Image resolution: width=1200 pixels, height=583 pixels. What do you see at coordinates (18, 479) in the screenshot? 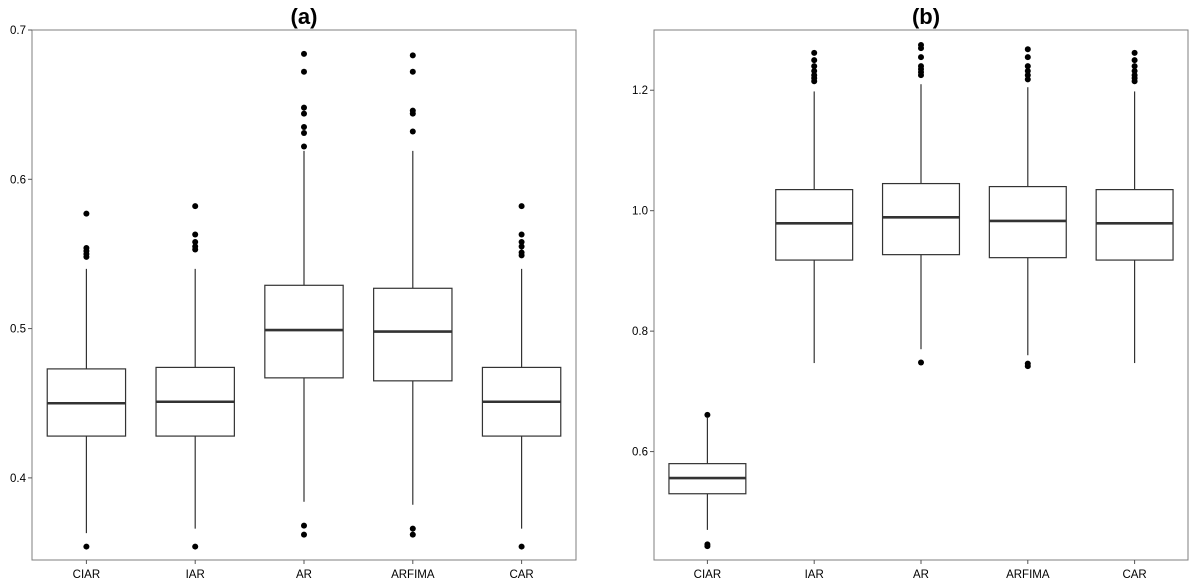
I see `panel-a-y-tick-label: 0.4` at bounding box center [18, 479].